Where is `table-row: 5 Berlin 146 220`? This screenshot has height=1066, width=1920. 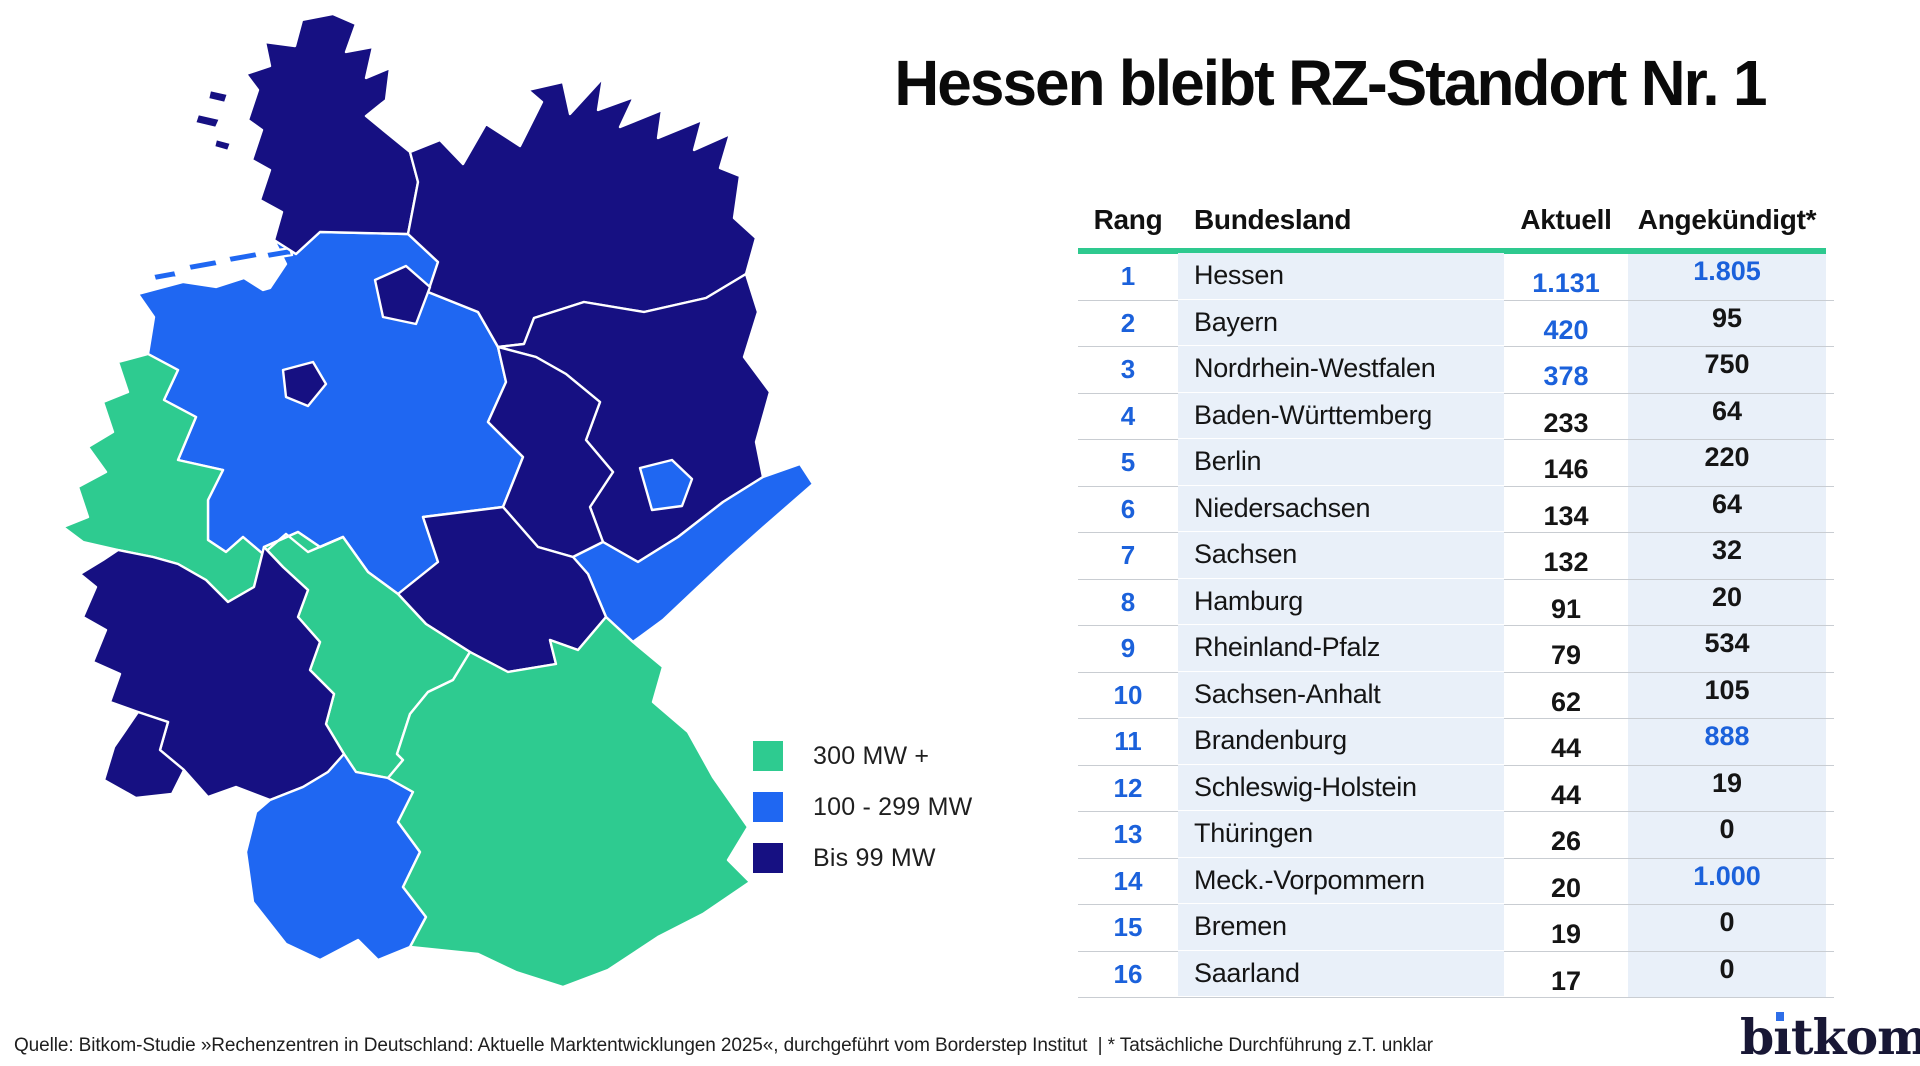
table-row: 5 Berlin 146 220 is located at coordinates (1456, 463).